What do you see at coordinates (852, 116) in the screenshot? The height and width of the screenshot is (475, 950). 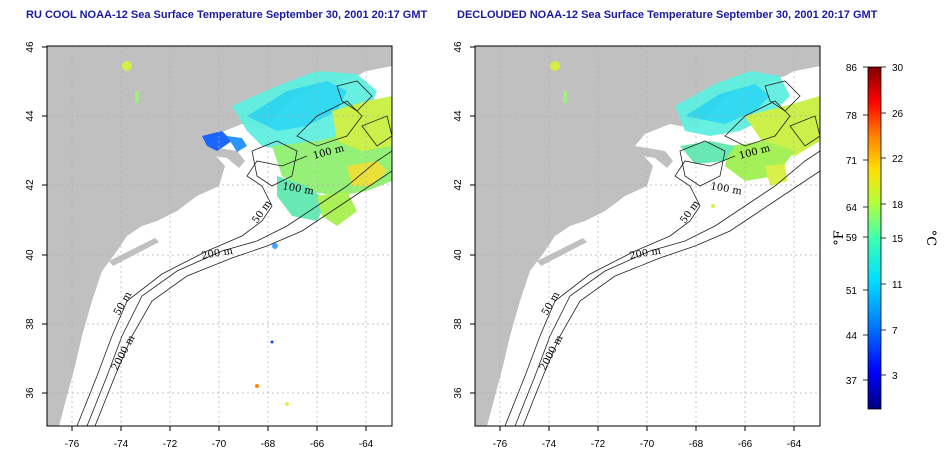 I see `fahrenheit-tick: 78` at bounding box center [852, 116].